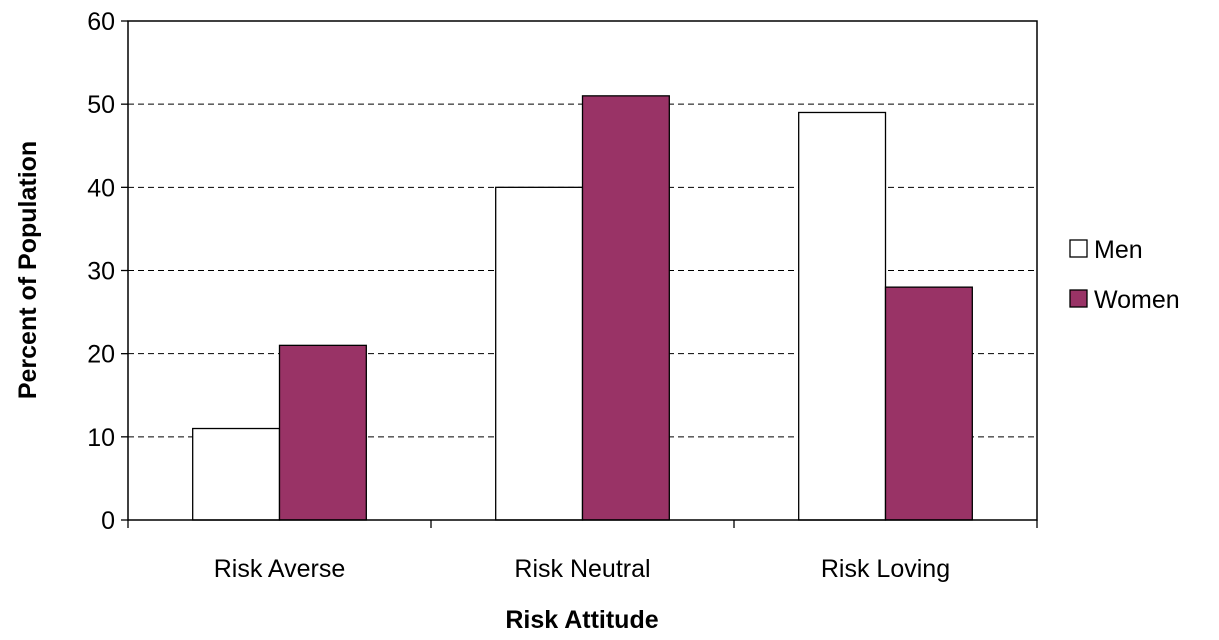 Image resolution: width=1219 pixels, height=640 pixels. What do you see at coordinates (1124, 275) in the screenshot?
I see `legend: Men Women` at bounding box center [1124, 275].